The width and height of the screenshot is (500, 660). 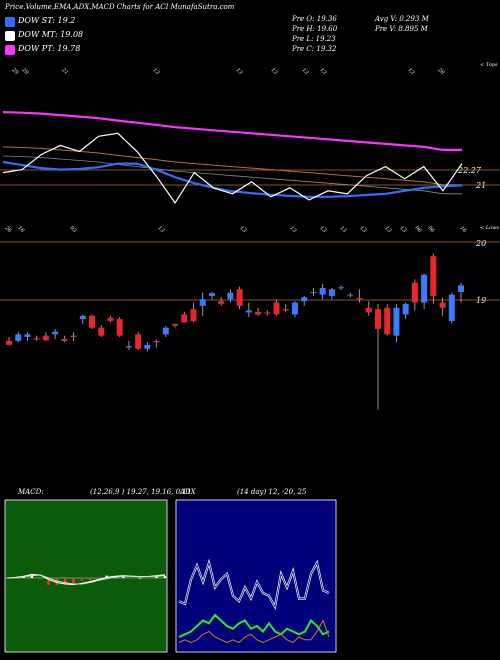 I want to click on price-label-22-27: 22.27, so click(x=469, y=170).